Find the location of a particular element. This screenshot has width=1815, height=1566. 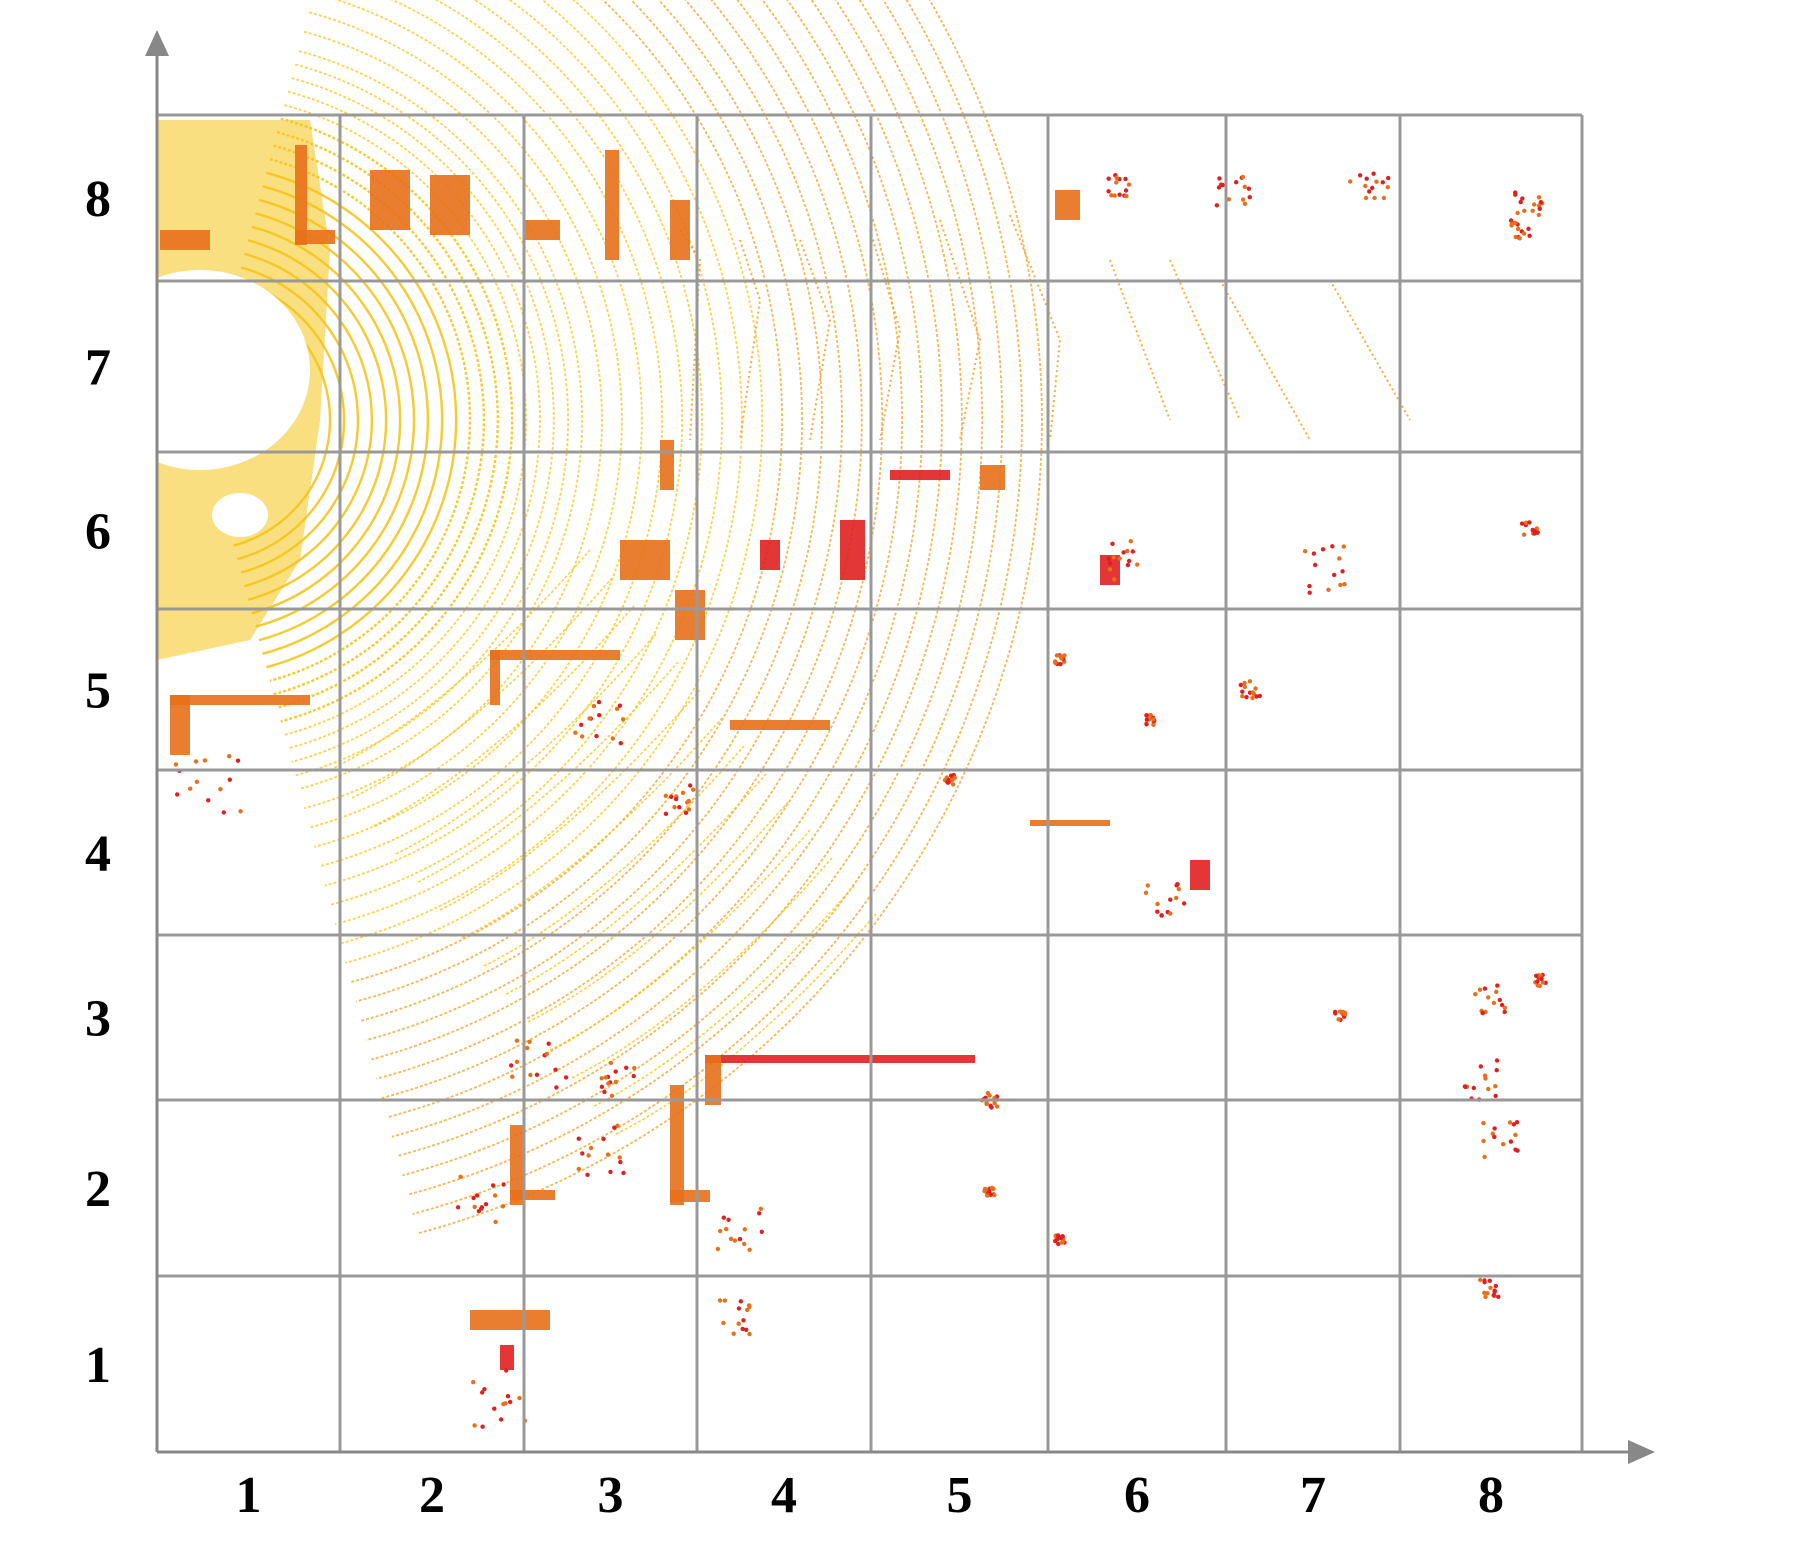

x-tick-label: 4 is located at coordinates (784, 1495).